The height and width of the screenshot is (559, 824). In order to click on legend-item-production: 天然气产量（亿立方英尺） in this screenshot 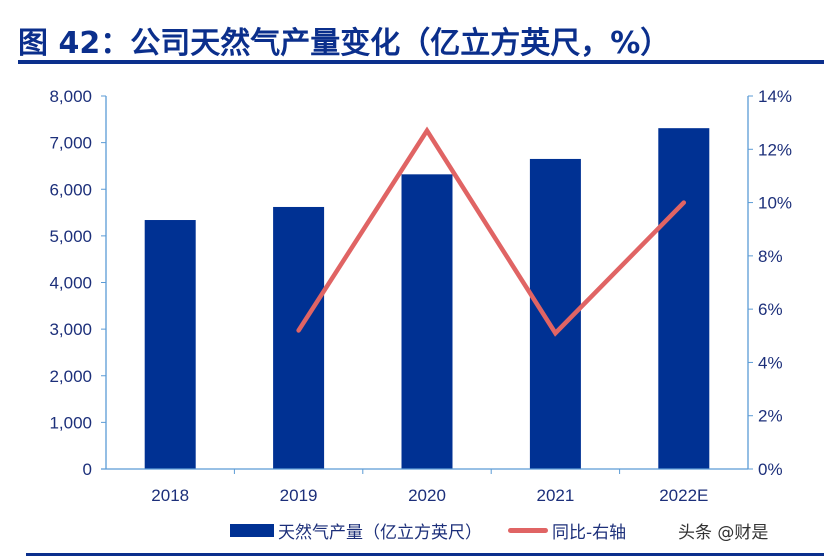, I will do `click(356, 530)`.